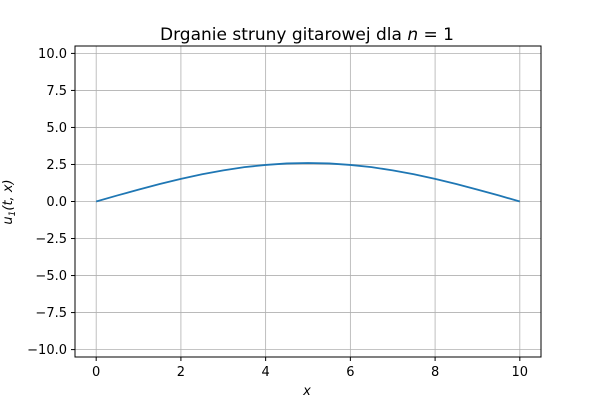  I want to click on y-tick-label: 7.5, so click(56, 91).